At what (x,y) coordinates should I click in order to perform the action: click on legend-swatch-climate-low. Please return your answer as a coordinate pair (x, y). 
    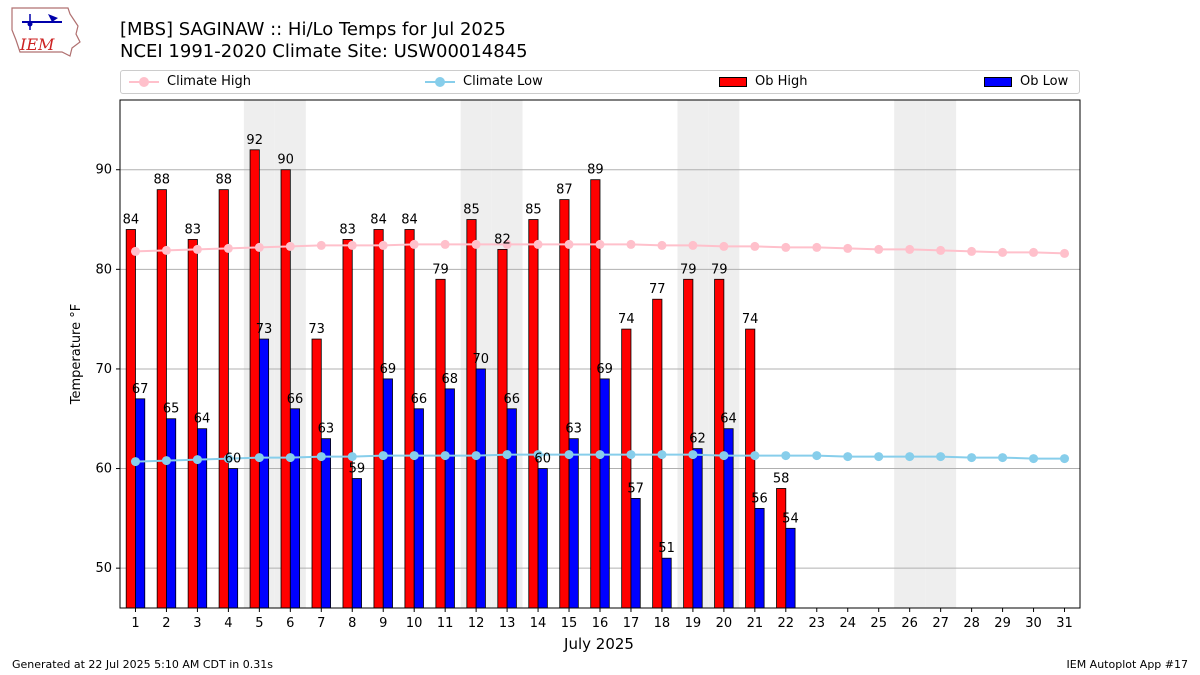
    Looking at the image, I should click on (440, 82).